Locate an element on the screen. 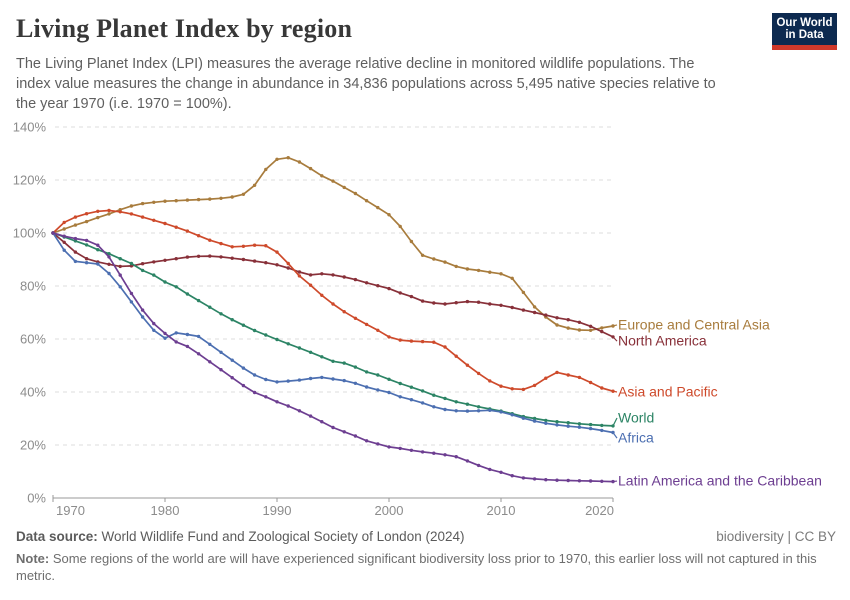 This screenshot has width=850, height=600. owid-logo-text-line1: Our World is located at coordinates (804, 22).